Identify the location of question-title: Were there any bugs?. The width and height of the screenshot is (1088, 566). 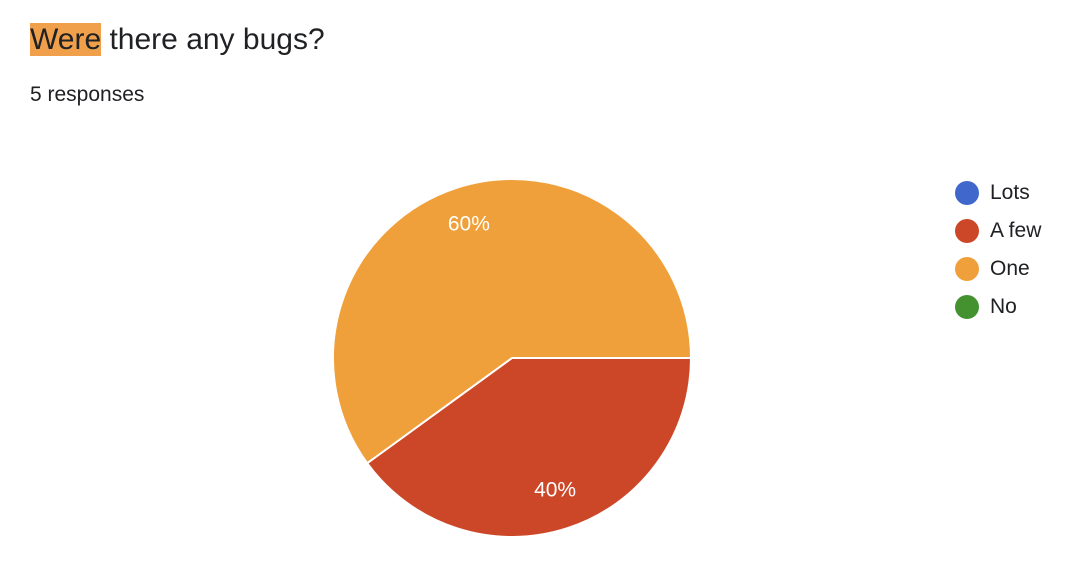
(177, 40).